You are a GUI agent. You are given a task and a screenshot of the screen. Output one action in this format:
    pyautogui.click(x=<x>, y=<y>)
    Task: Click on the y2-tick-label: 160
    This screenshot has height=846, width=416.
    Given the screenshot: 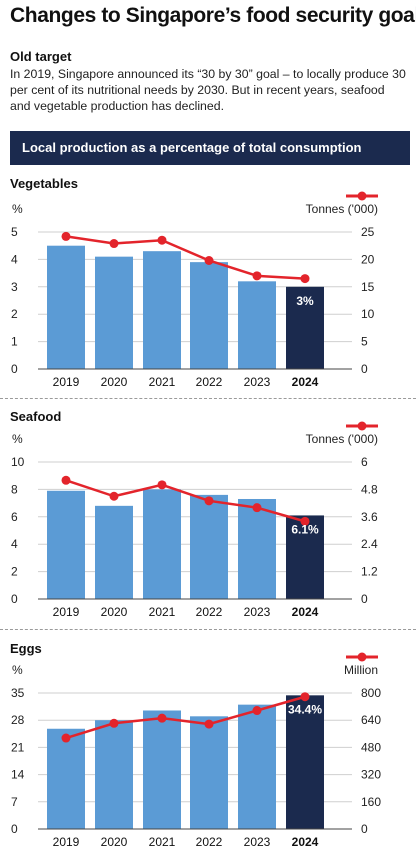 What is the action you would take?
    pyautogui.click(x=371, y=802)
    